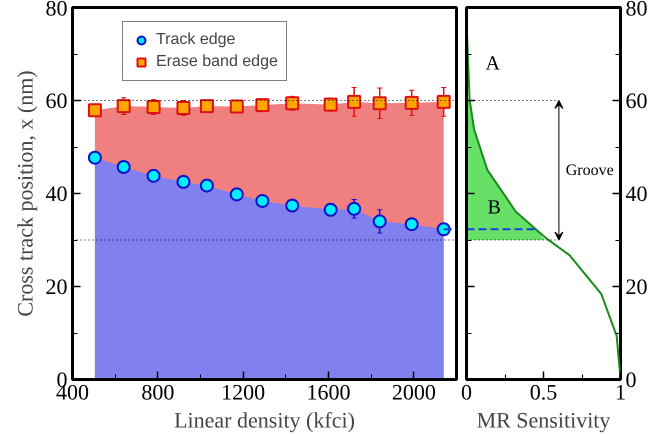 The width and height of the screenshot is (660, 435). Describe the element at coordinates (196, 40) in the screenshot. I see `legend-label: Track edge` at that location.